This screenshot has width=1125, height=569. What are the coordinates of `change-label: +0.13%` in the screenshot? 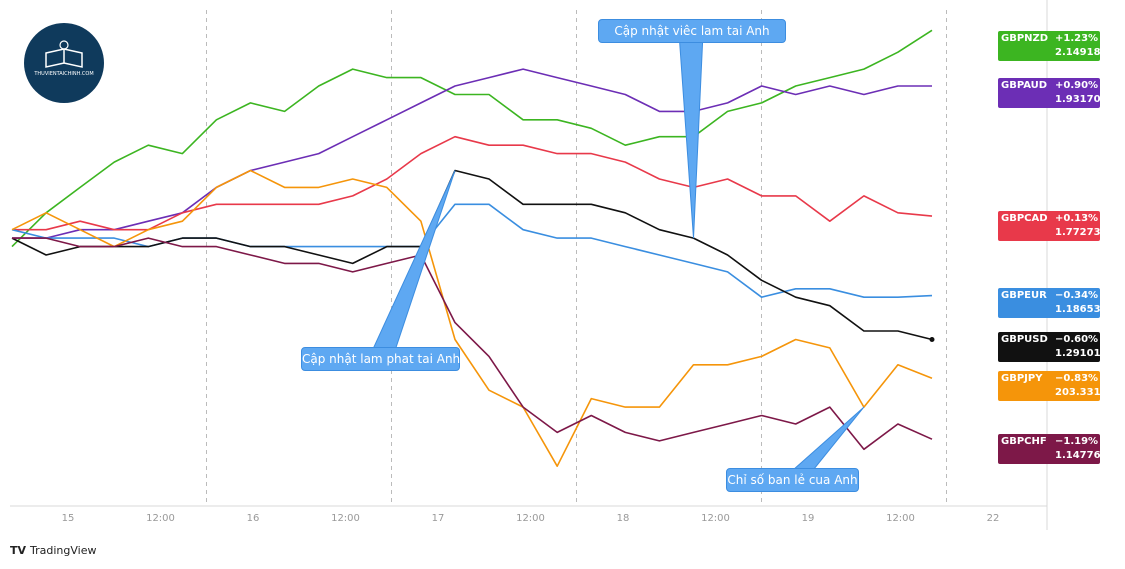 It's located at (1077, 218).